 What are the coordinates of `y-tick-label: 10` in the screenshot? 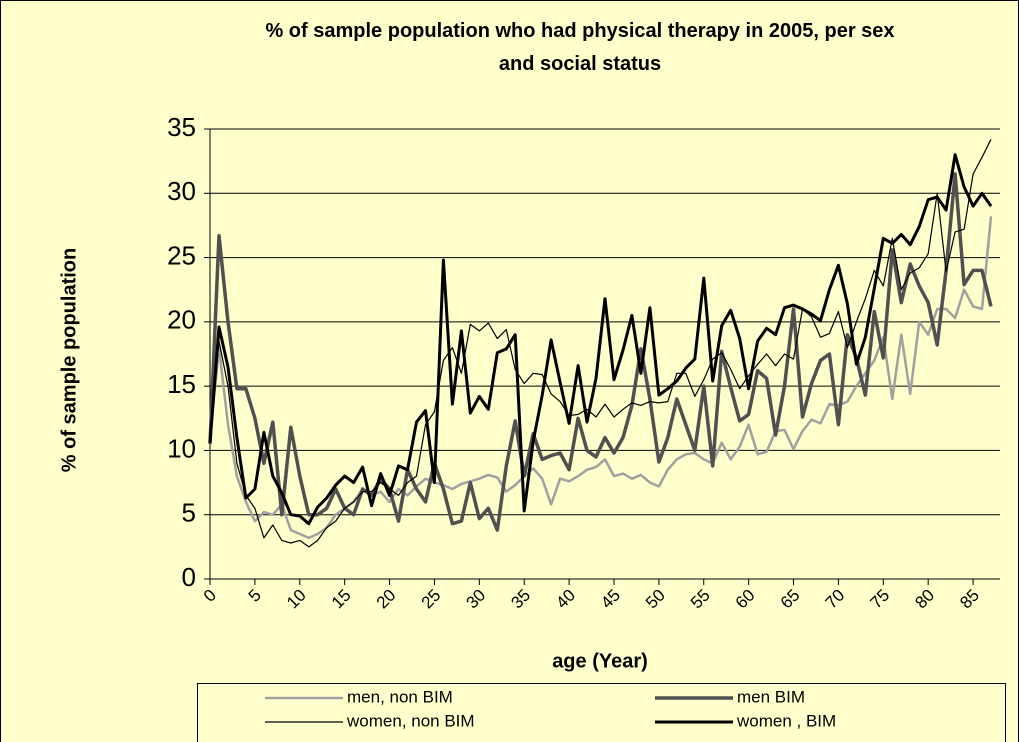 It's located at (181, 448).